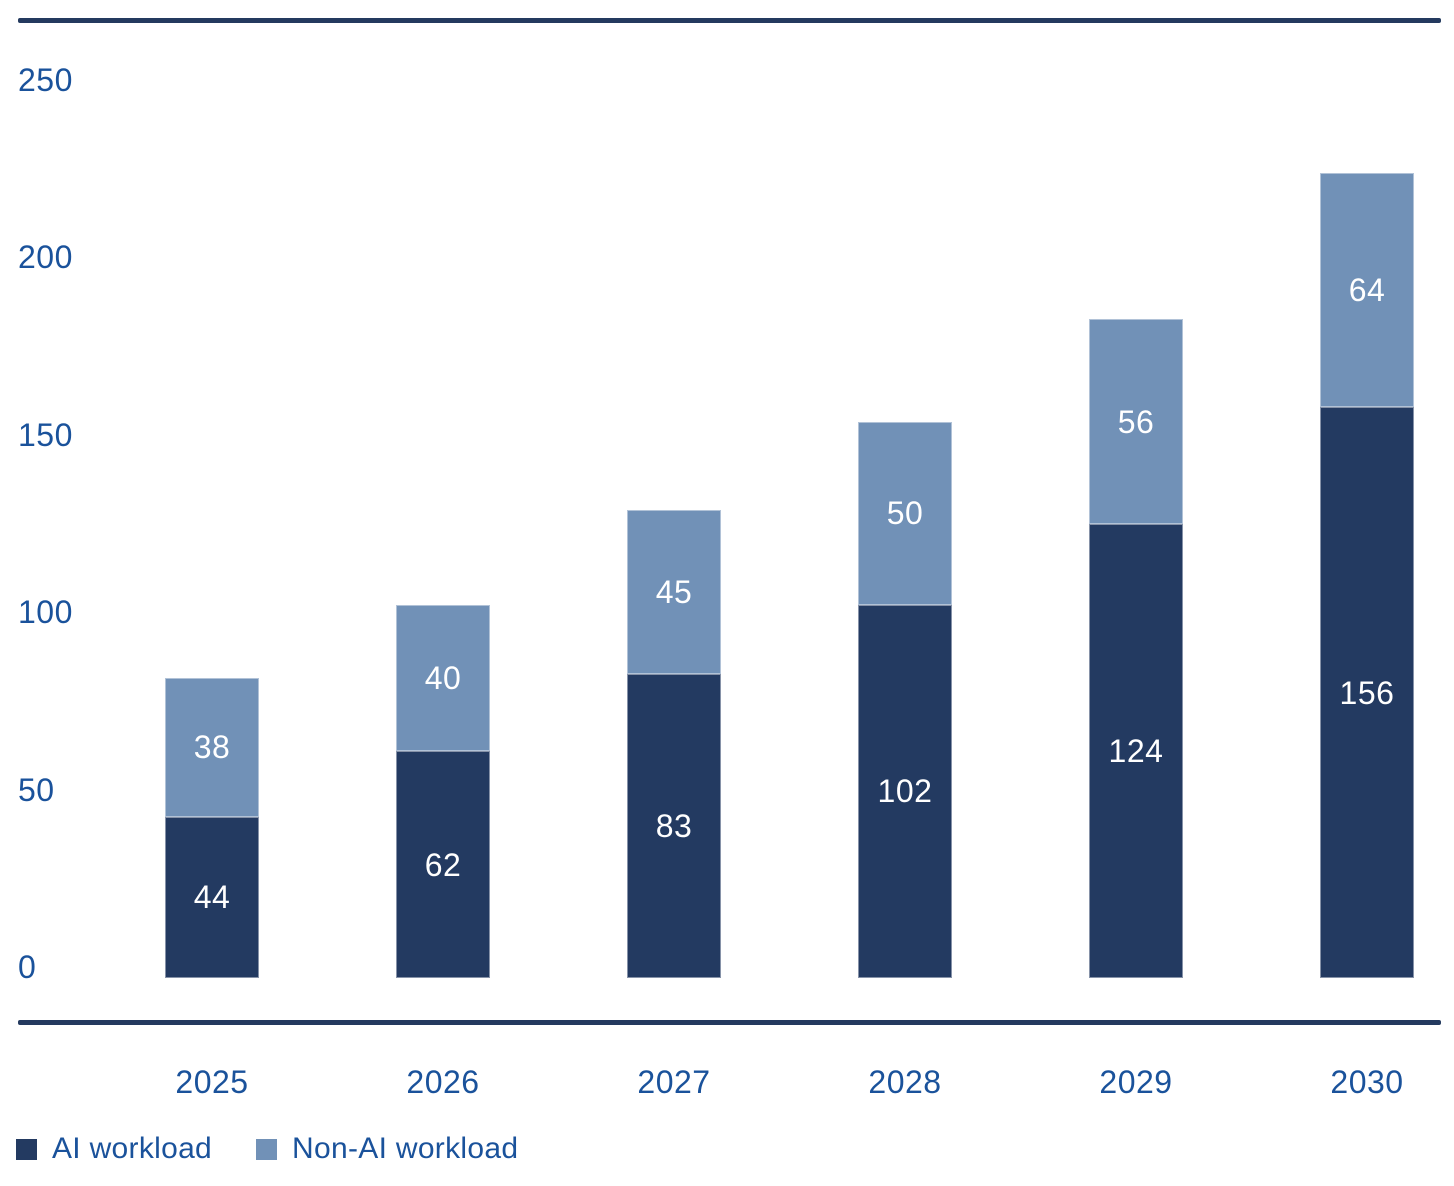  I want to click on bar-segment-2027-non-ai-workload, so click(674, 592).